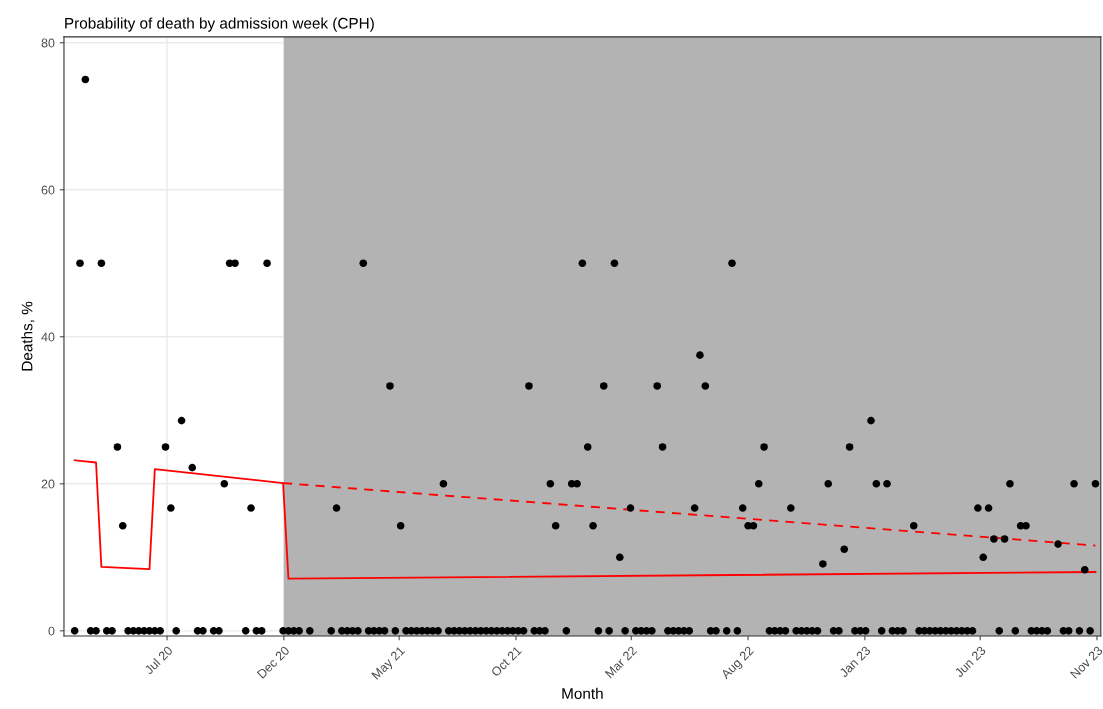 The width and height of the screenshot is (1103, 709). What do you see at coordinates (51, 631) in the screenshot?
I see `y-tick-label: 0` at bounding box center [51, 631].